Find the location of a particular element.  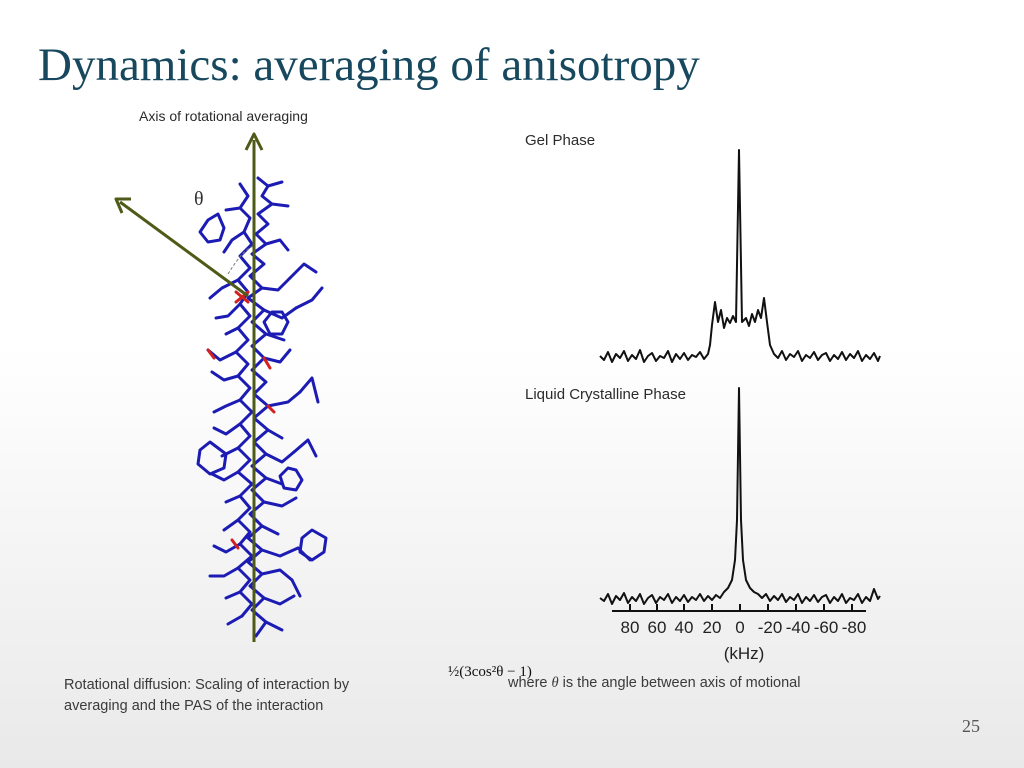

liquid-crystalline-phase-label: Liquid Crystalline Phase is located at coordinates (605, 394).